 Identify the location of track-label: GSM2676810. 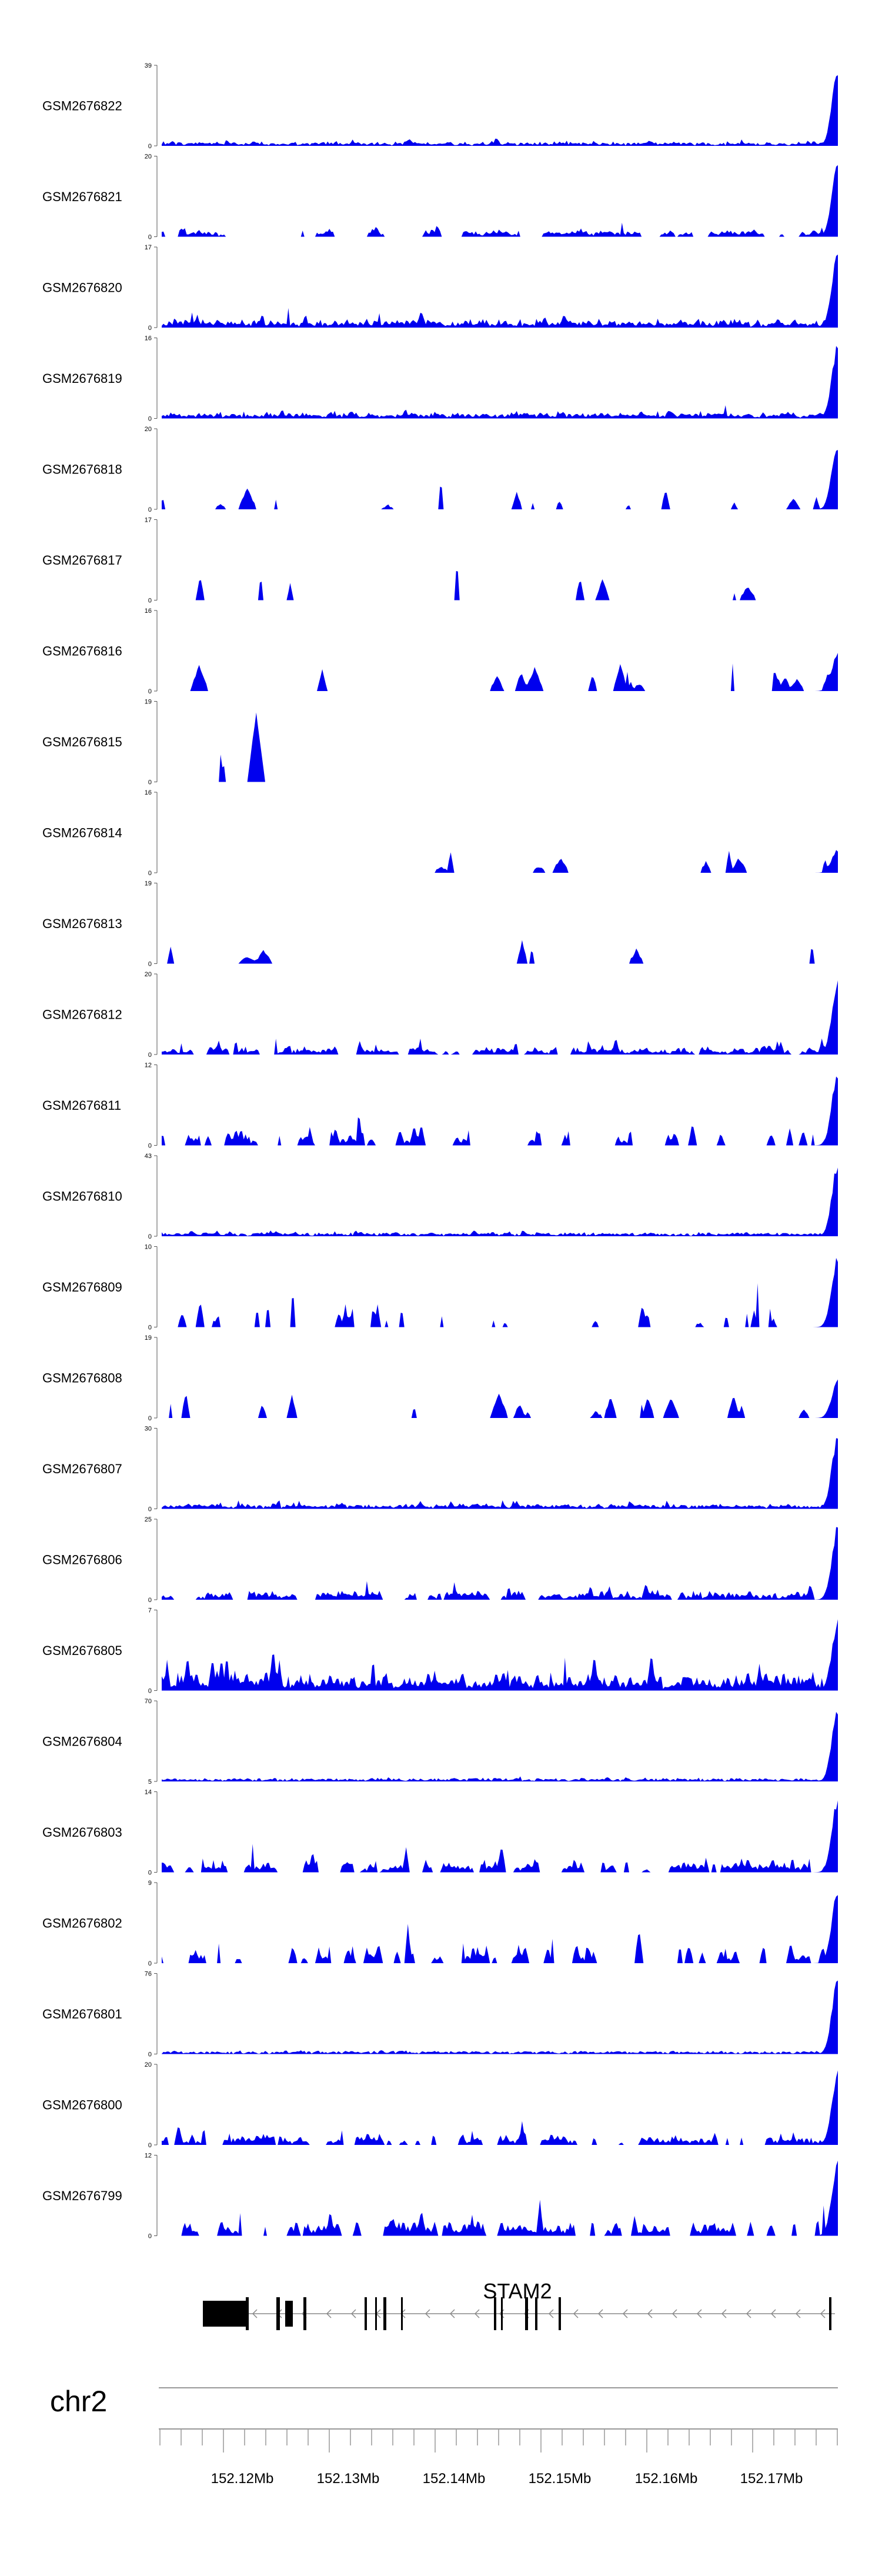
(82, 1196).